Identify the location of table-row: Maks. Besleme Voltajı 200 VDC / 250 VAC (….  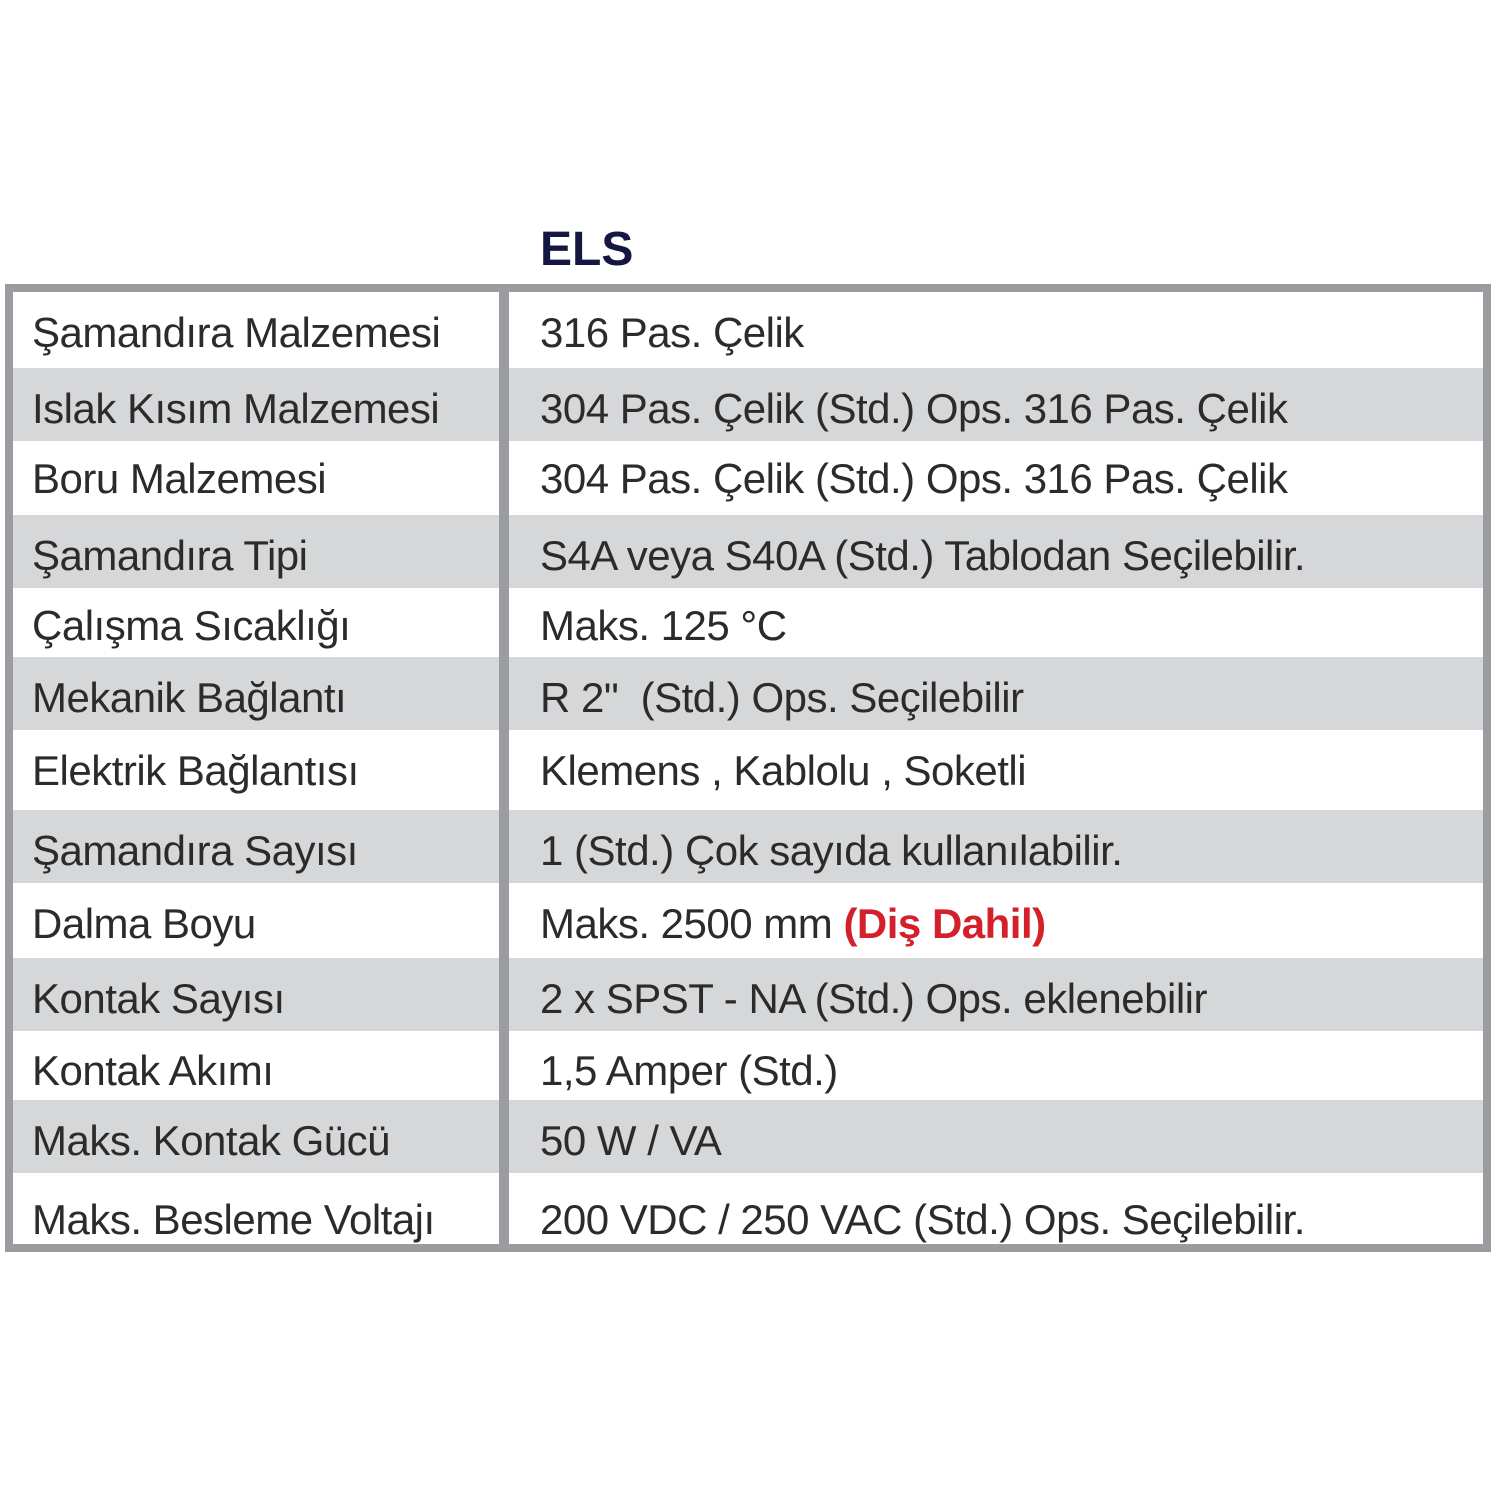
(748, 1208).